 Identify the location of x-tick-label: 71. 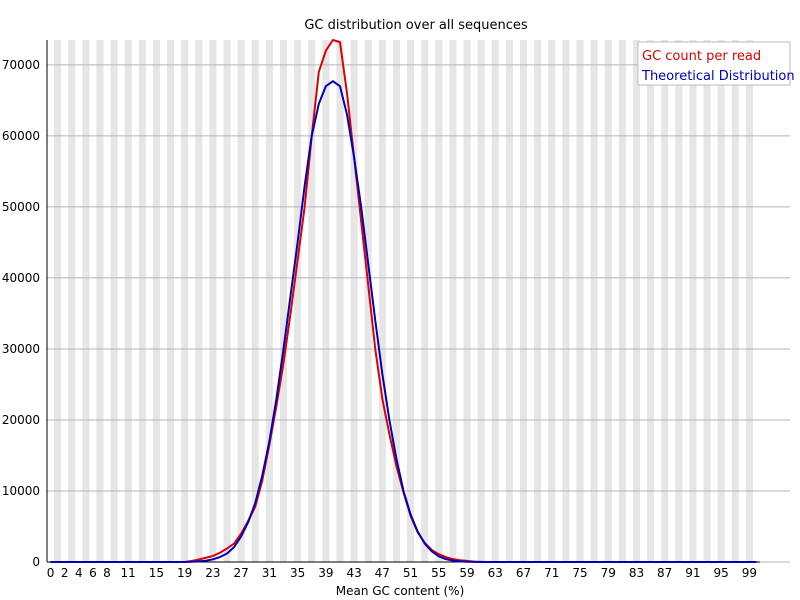
(551, 573).